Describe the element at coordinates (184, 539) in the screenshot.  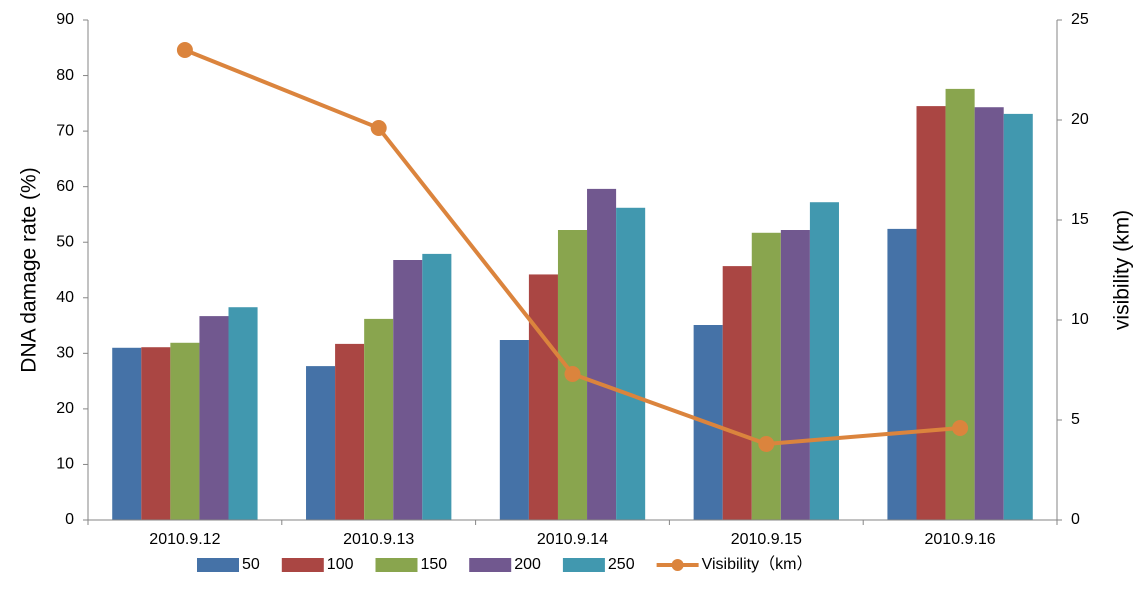
I see `x-tick-label: 2010.9.12` at that location.